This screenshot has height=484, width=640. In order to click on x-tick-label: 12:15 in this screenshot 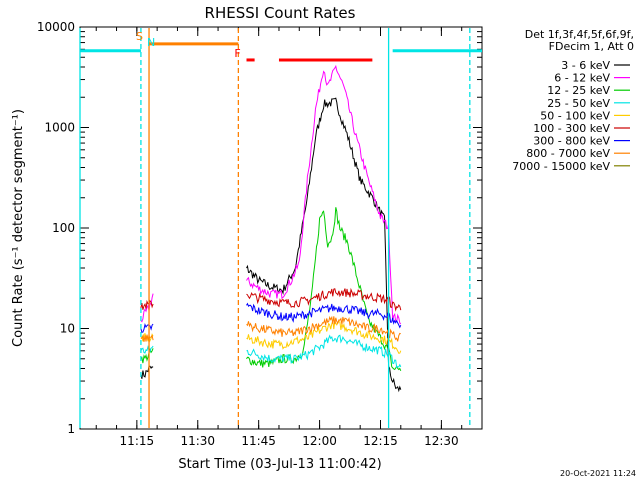, I will do `click(380, 441)`.